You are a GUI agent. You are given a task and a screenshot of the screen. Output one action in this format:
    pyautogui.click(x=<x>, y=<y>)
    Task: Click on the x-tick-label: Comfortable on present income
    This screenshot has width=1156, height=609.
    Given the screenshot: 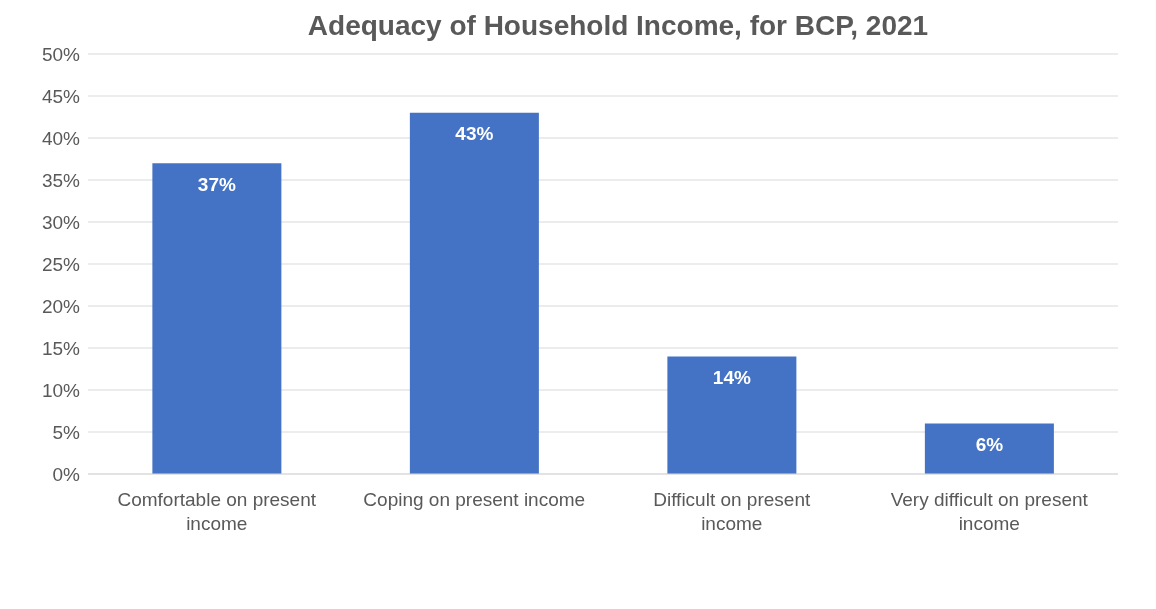 What is the action you would take?
    pyautogui.click(x=217, y=511)
    